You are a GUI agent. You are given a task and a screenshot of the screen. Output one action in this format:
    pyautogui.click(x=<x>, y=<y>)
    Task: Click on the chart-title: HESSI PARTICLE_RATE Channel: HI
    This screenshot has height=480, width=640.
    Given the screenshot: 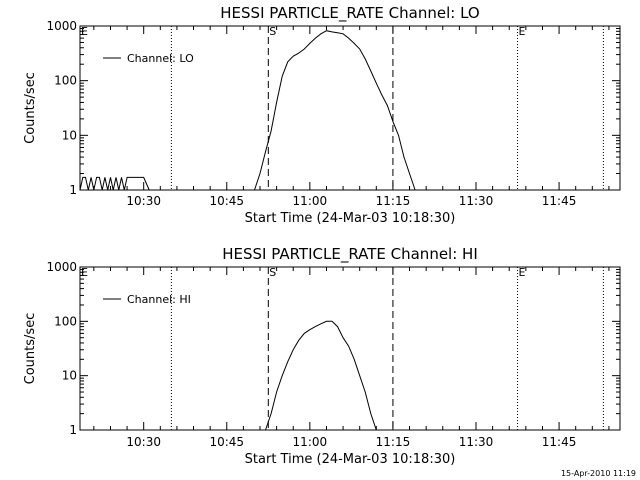 What is the action you would take?
    pyautogui.click(x=350, y=254)
    